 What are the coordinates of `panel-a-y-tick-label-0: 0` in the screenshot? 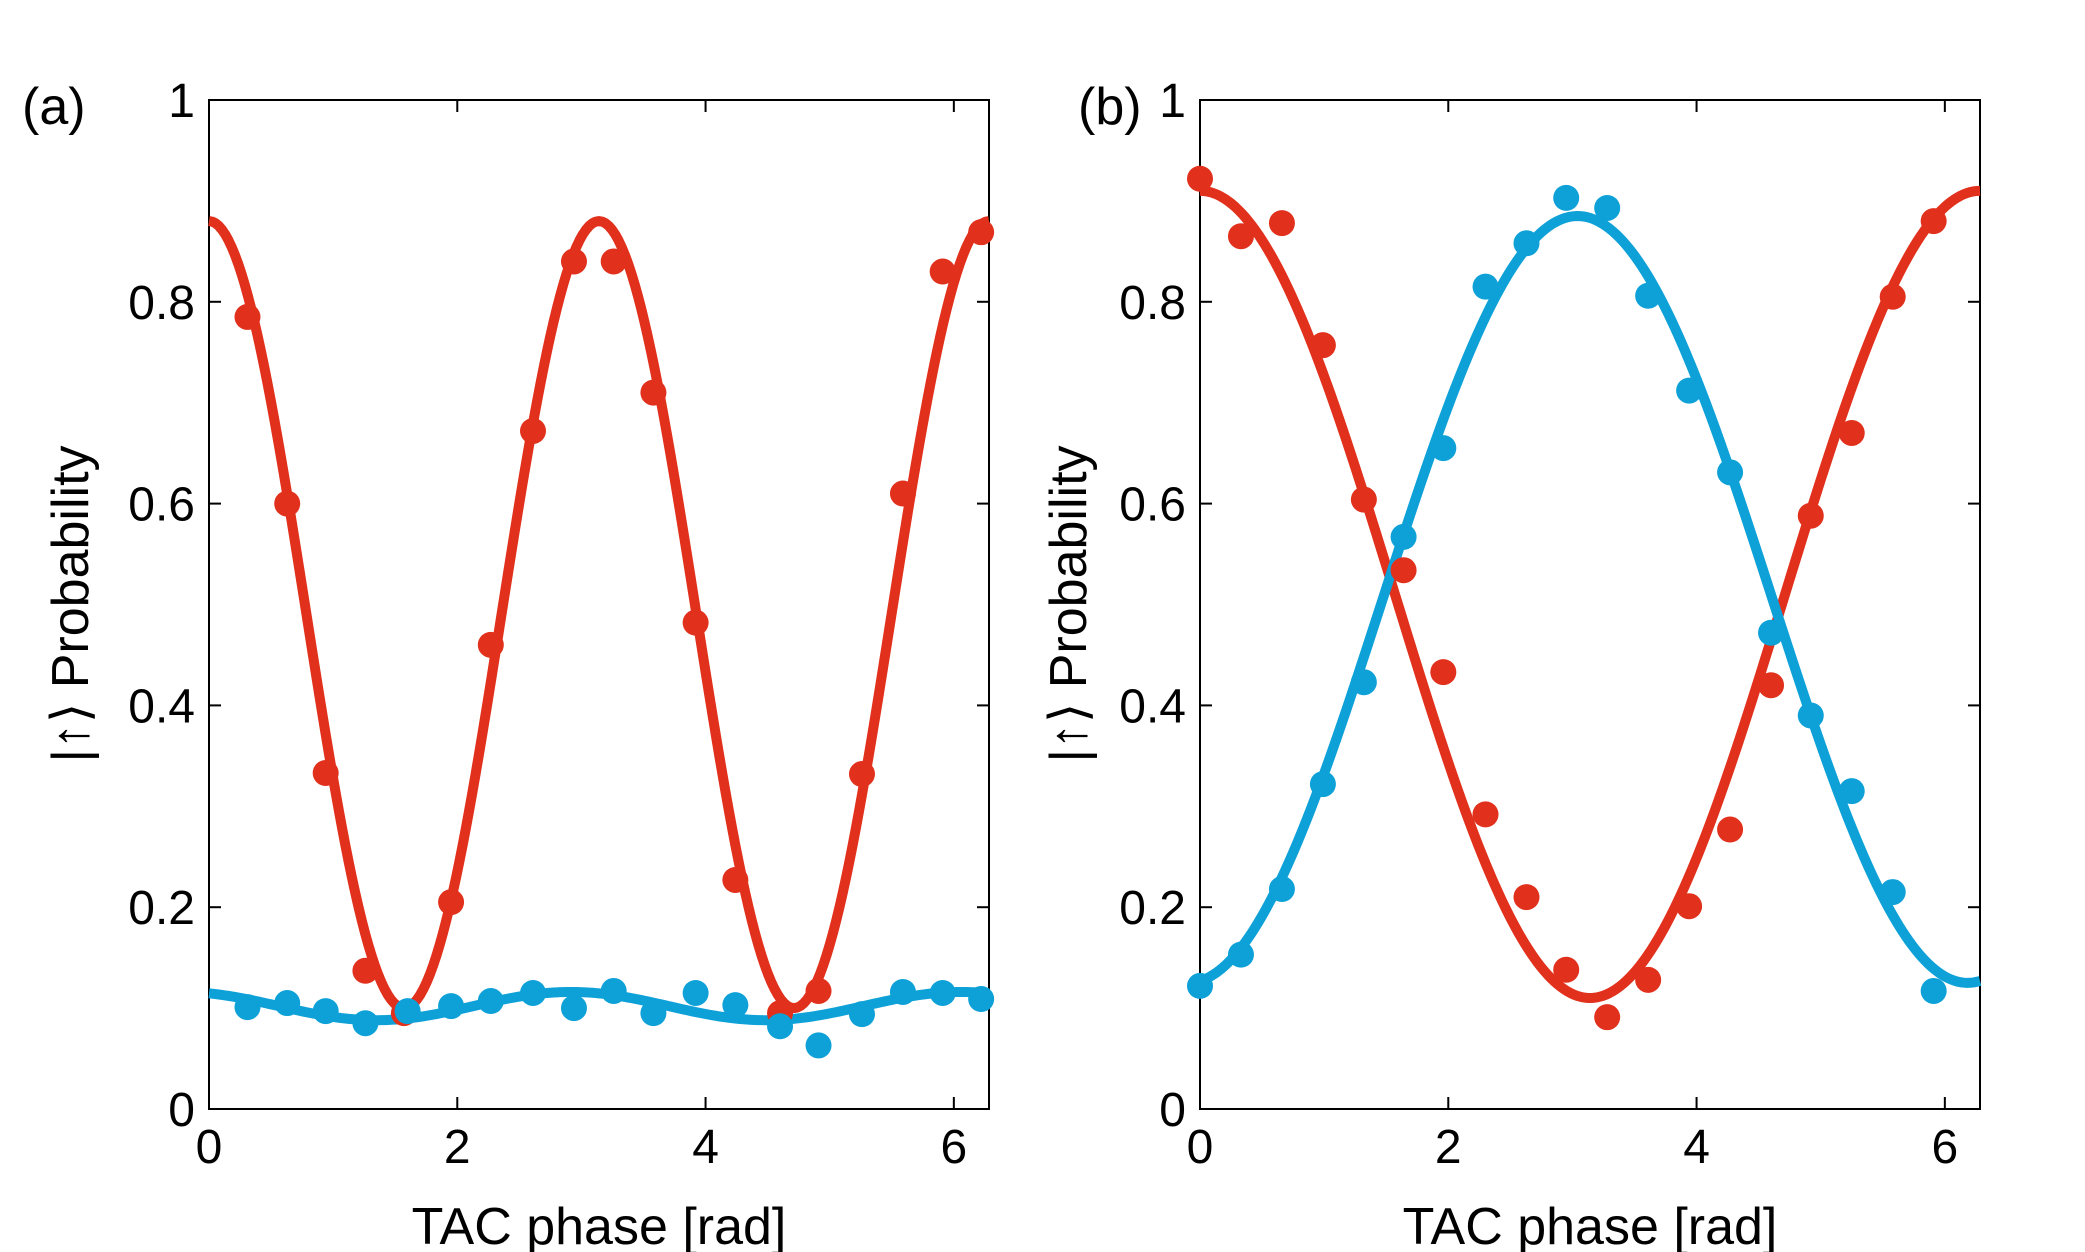 It's located at (181, 1110).